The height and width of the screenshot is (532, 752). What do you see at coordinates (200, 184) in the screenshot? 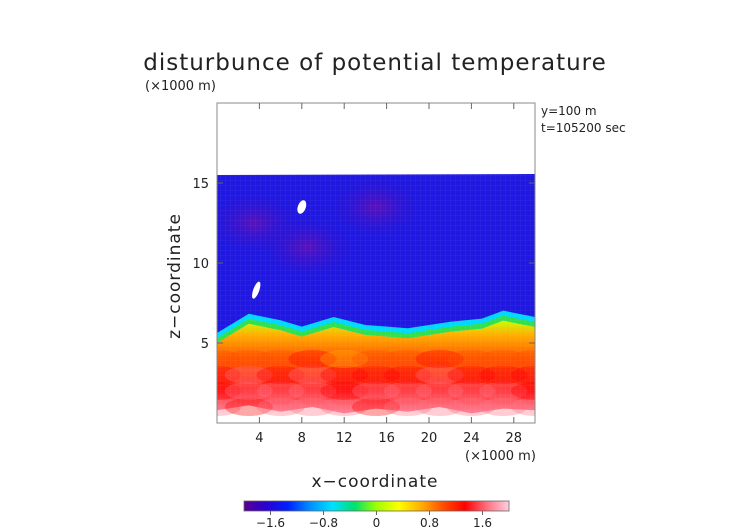
I see `y-tick-label: 15` at bounding box center [200, 184].